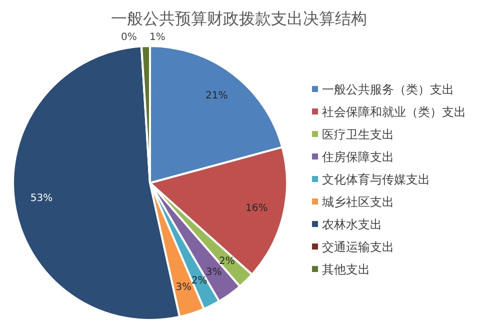 This screenshot has width=478, height=334. I want to click on data-label: 1%, so click(158, 37).